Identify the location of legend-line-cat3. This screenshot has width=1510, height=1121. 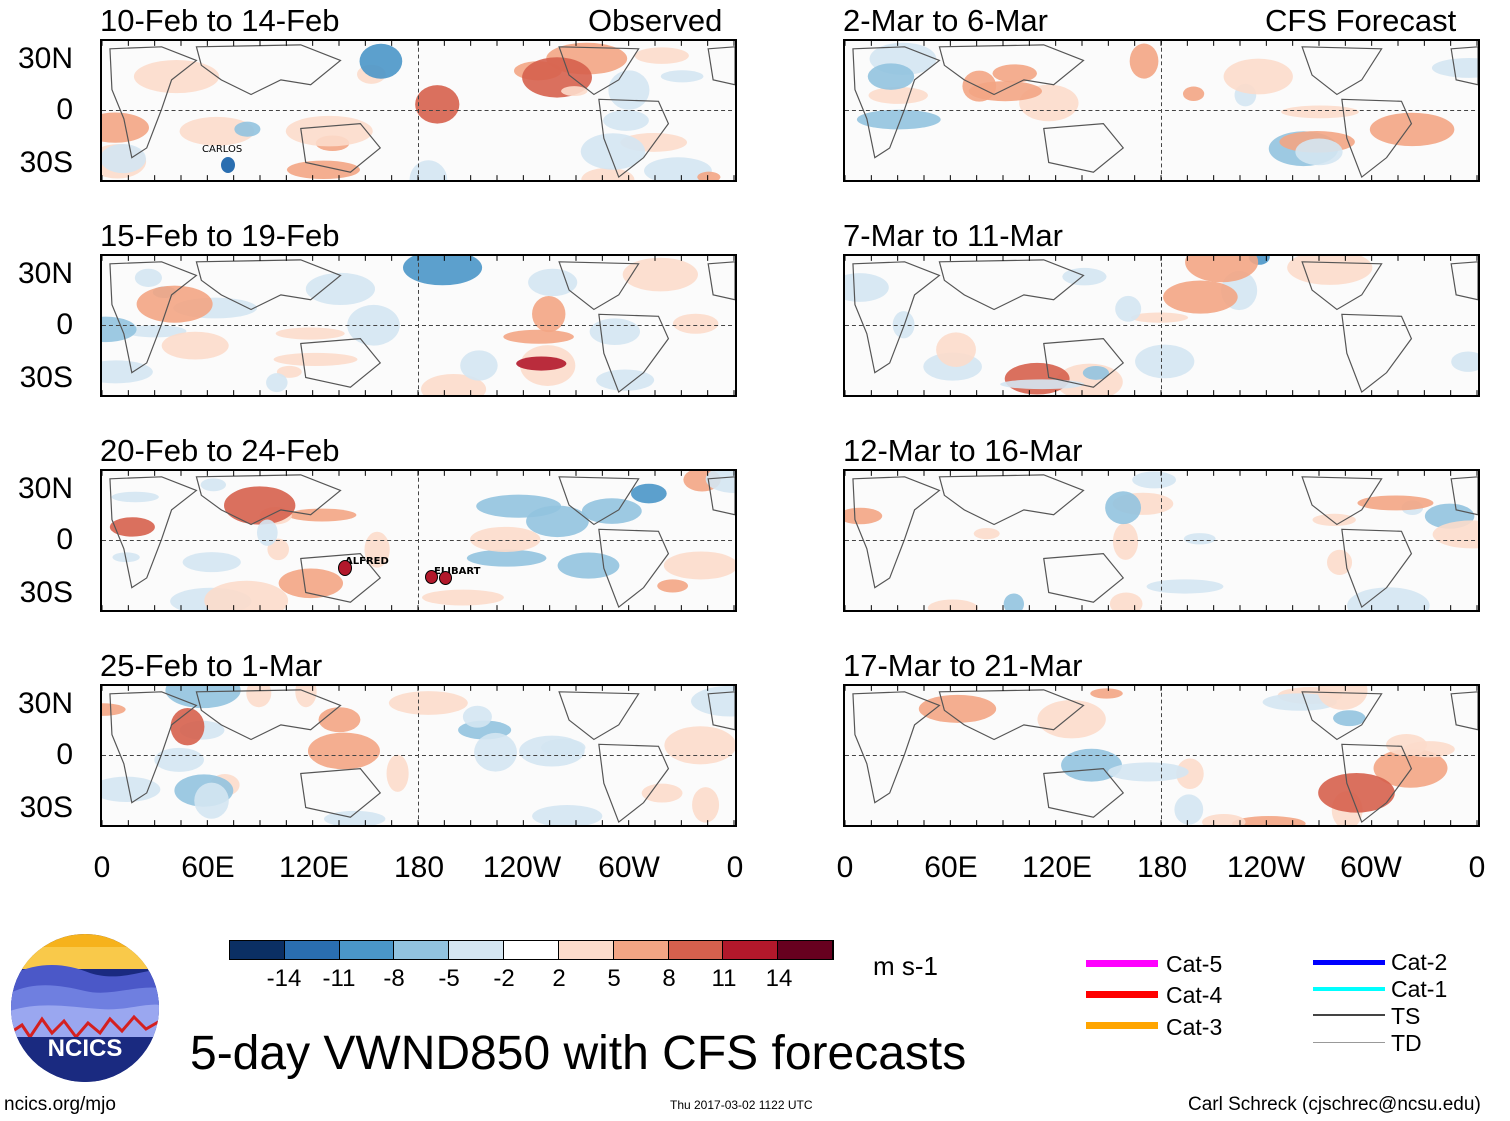
(1122, 1025).